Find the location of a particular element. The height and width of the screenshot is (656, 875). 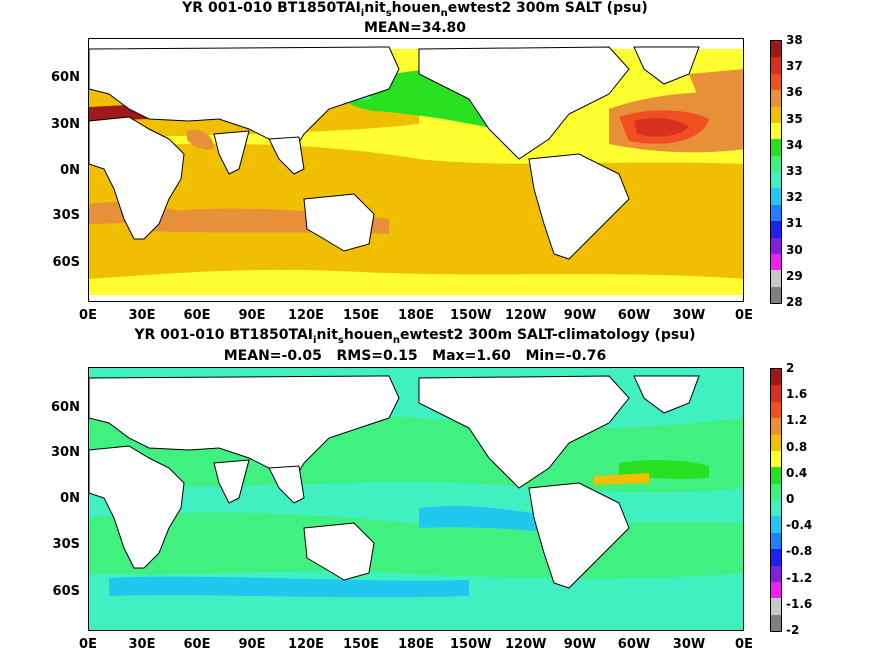

panel2-lat-30s: 30S is located at coordinates (66, 544).